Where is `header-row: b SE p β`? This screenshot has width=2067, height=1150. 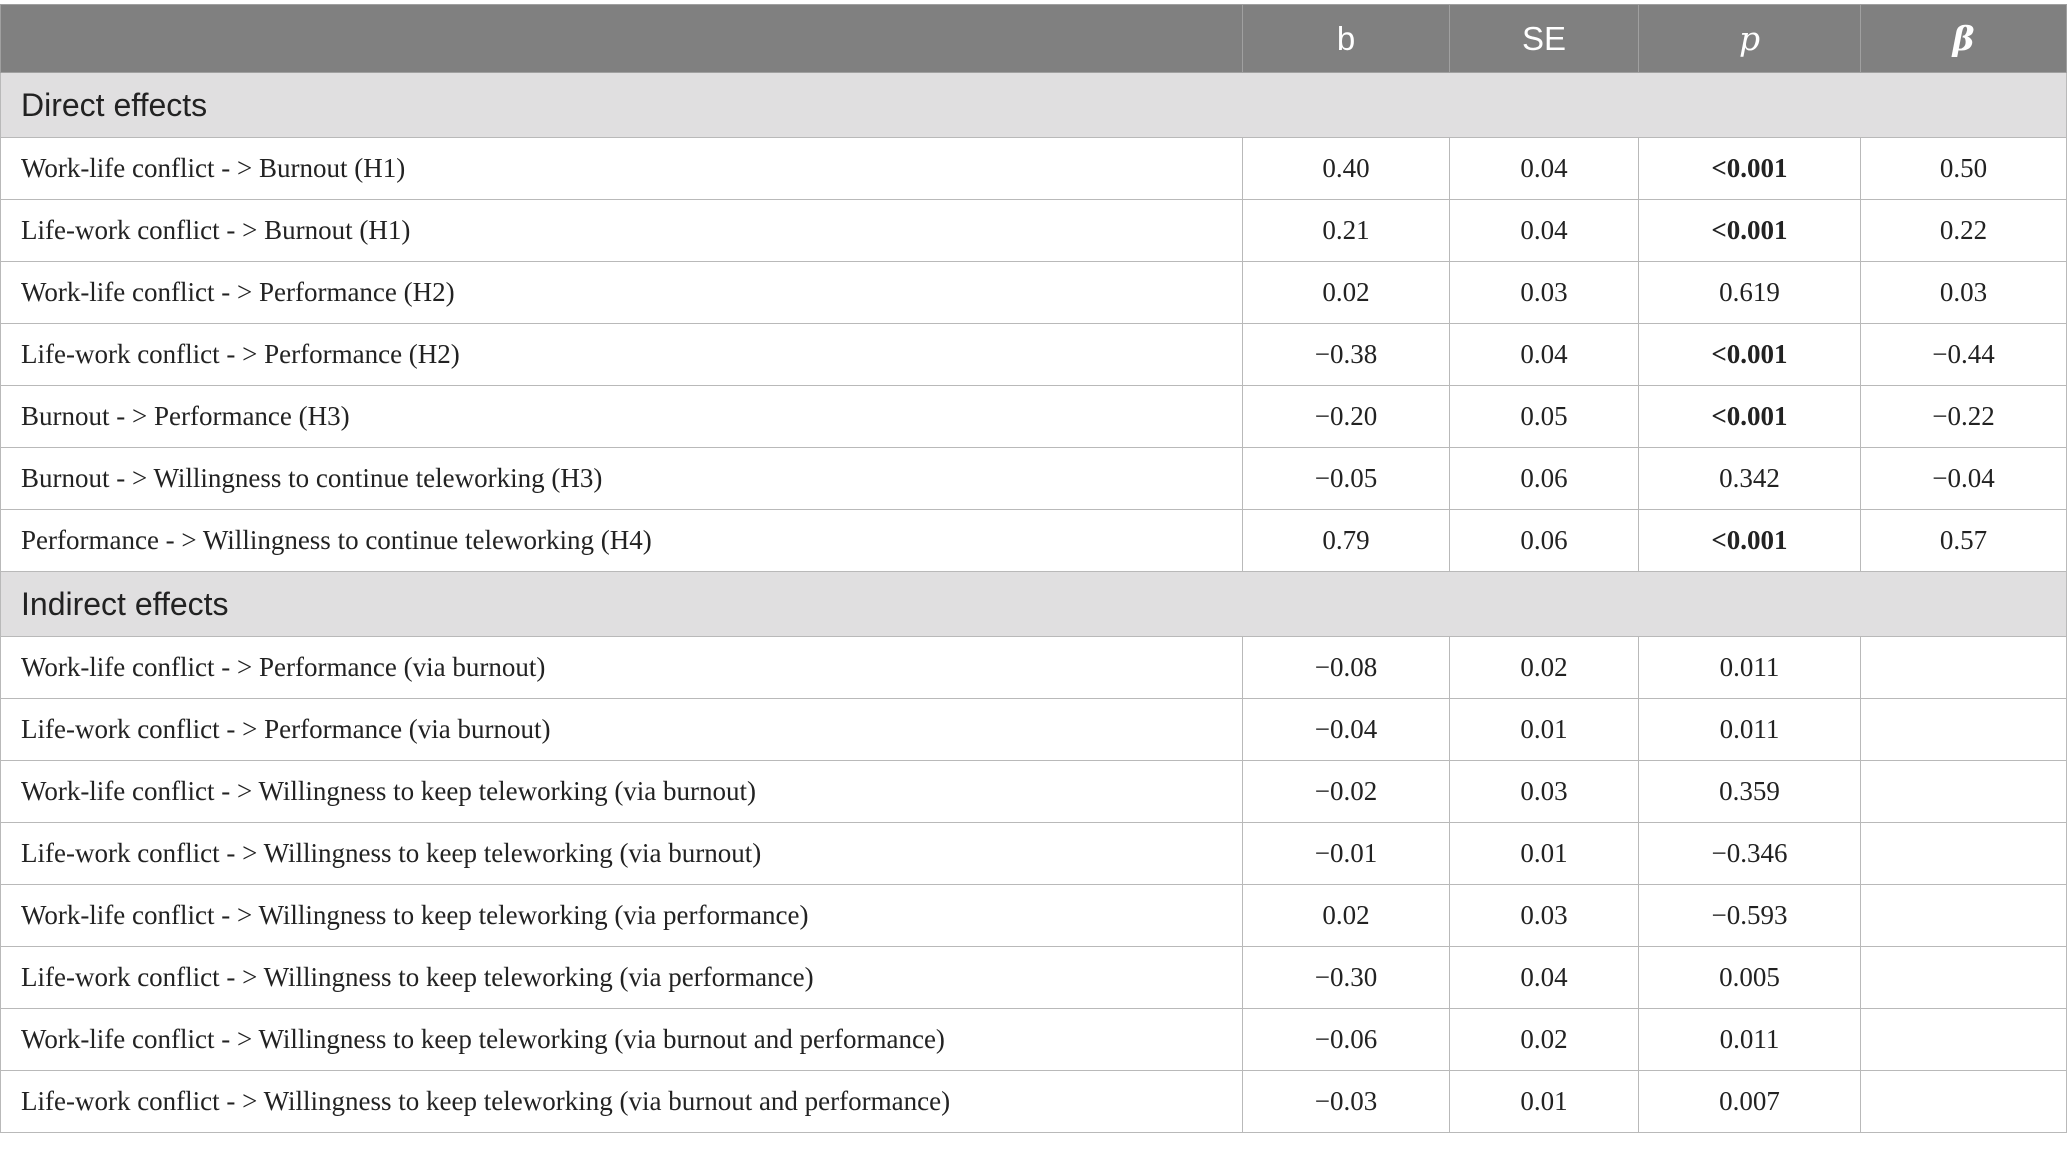
header-row: b SE p β is located at coordinates (1033, 38).